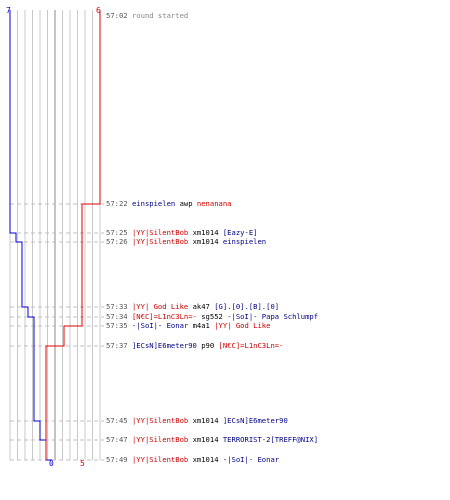 This screenshot has height=500, width=450. I want to click on event-killer: [N€C]=L1nC3Ln=-, so click(164, 316).